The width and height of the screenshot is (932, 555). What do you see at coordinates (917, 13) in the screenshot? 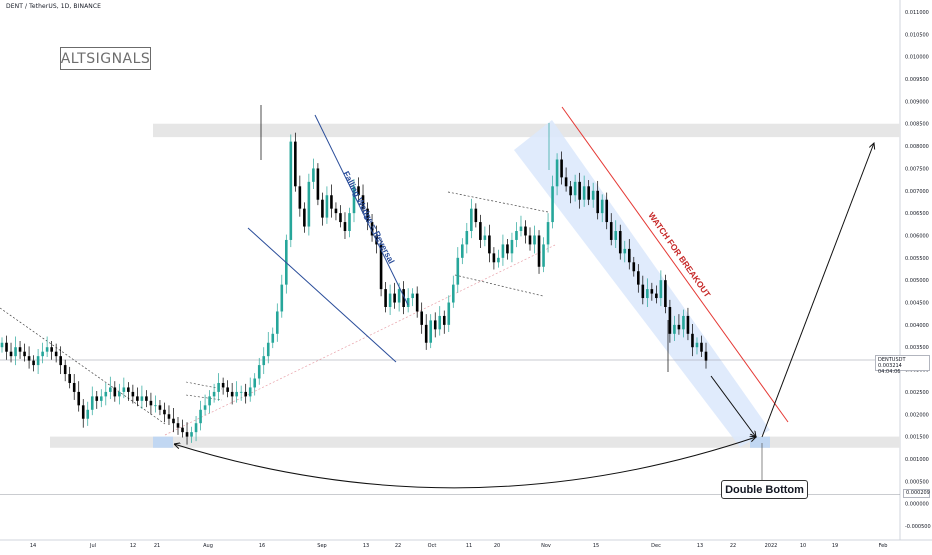
I see `y-tick-label: 0.011000` at bounding box center [917, 13].